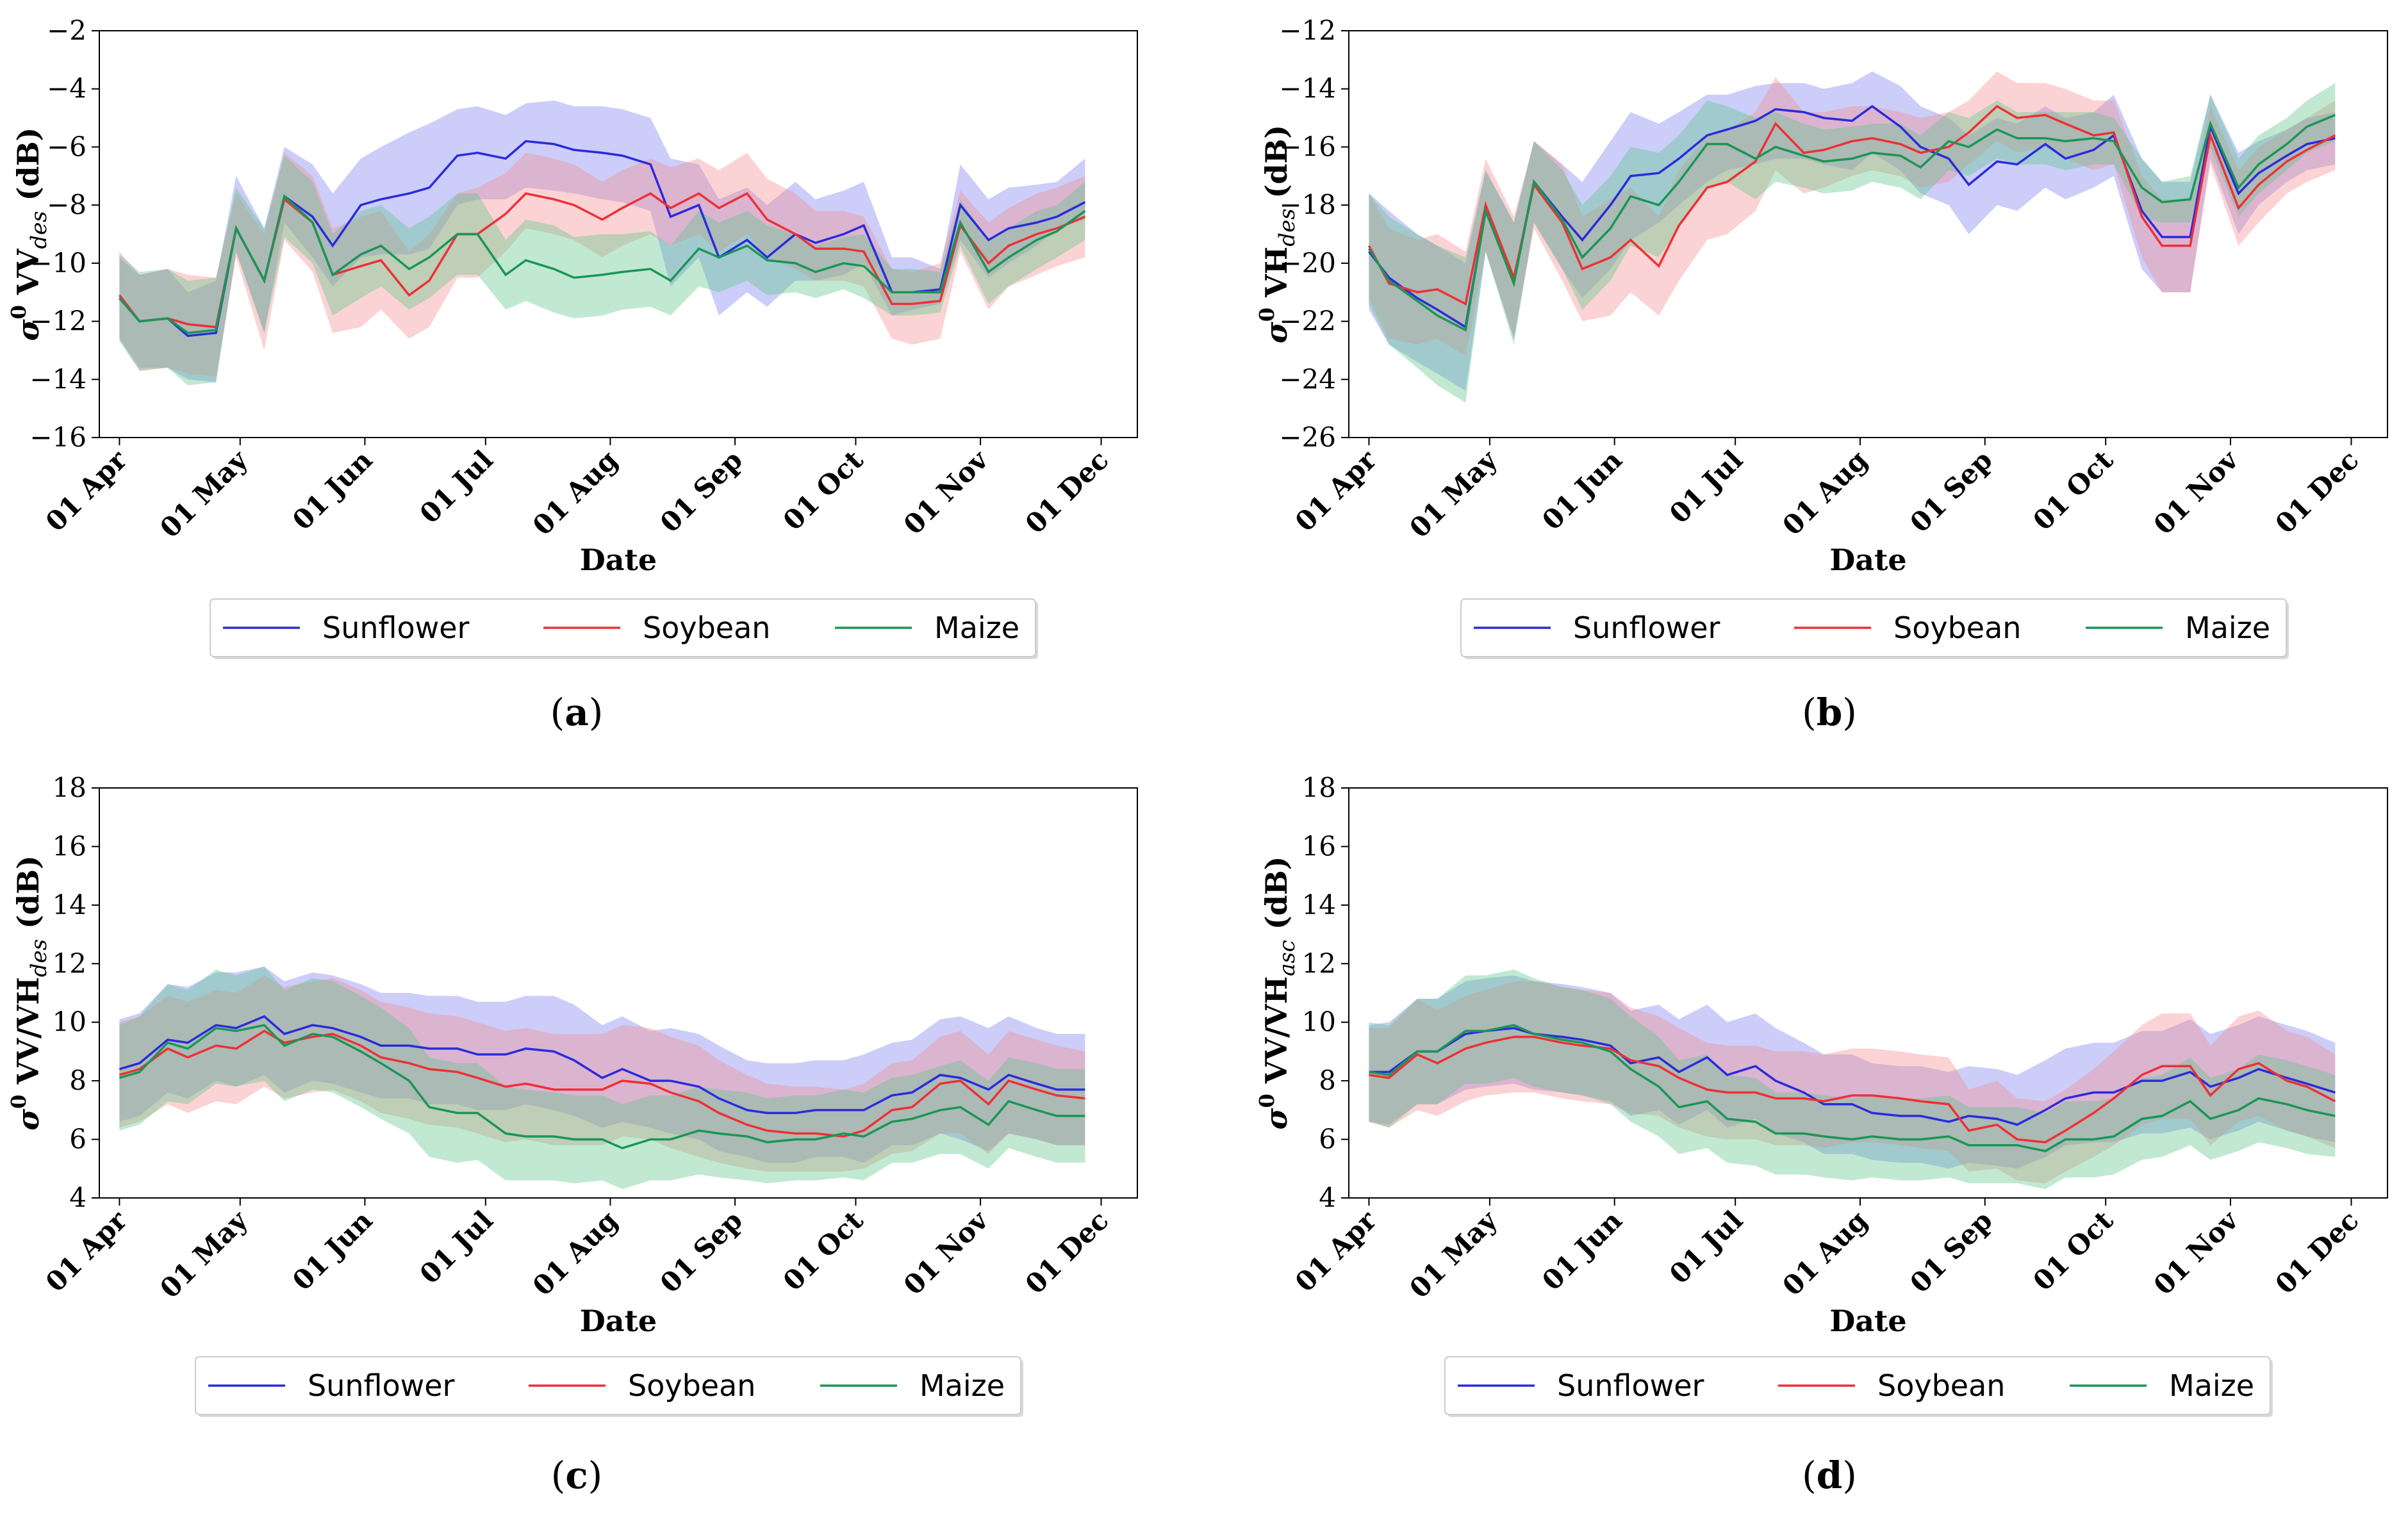  I want to click on y-axis-label: σ0 VV/VHasc (dB), so click(1277, 993).